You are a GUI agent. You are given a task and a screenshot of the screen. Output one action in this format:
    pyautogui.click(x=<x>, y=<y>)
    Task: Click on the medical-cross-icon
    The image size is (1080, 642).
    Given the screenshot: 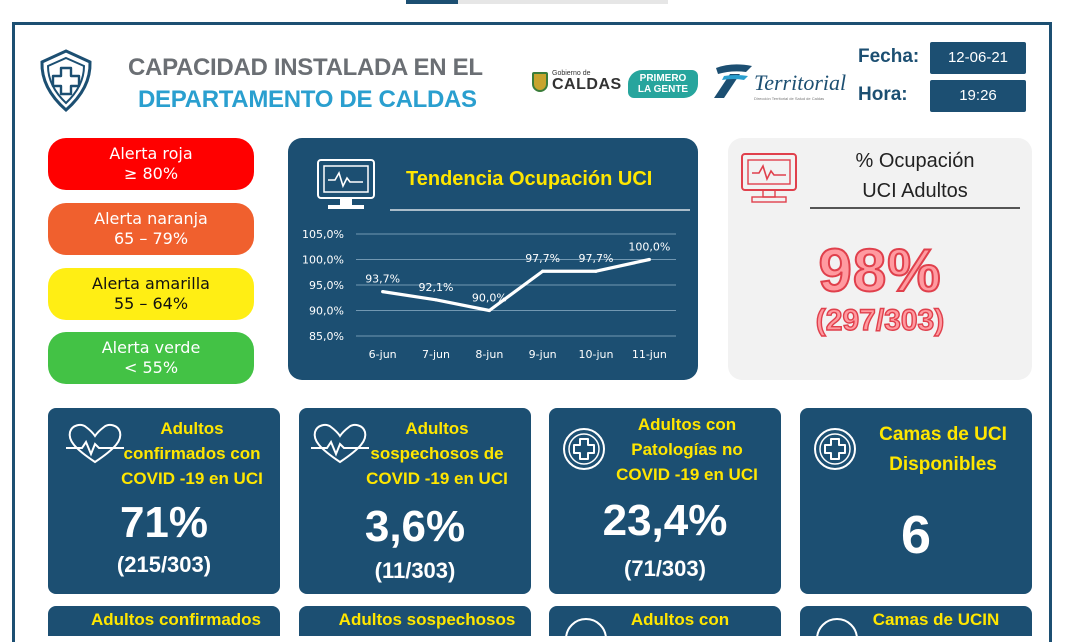 What is the action you would take?
    pyautogui.click(x=835, y=449)
    